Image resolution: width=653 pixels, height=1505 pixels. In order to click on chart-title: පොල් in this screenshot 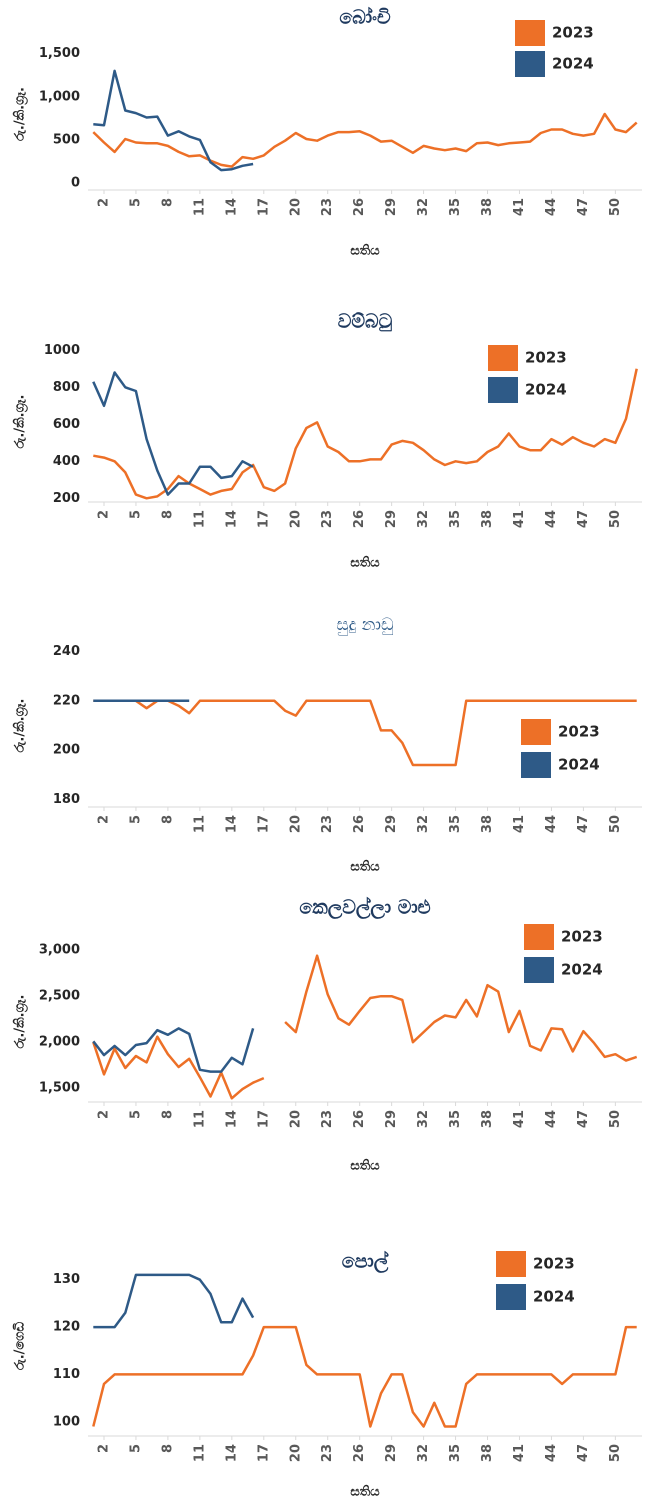, I will do `click(366, 1261)`.